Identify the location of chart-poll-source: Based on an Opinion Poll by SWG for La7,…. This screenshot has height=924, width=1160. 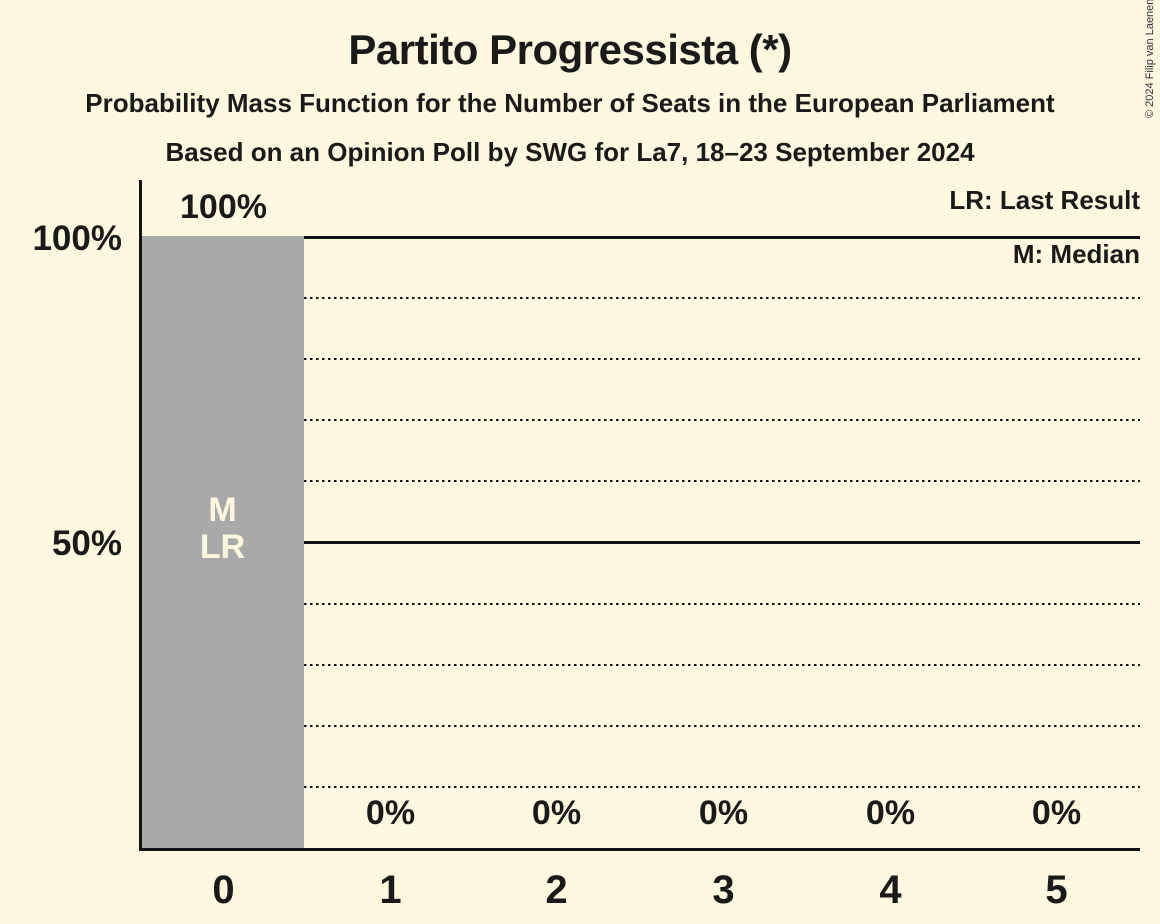
(570, 152).